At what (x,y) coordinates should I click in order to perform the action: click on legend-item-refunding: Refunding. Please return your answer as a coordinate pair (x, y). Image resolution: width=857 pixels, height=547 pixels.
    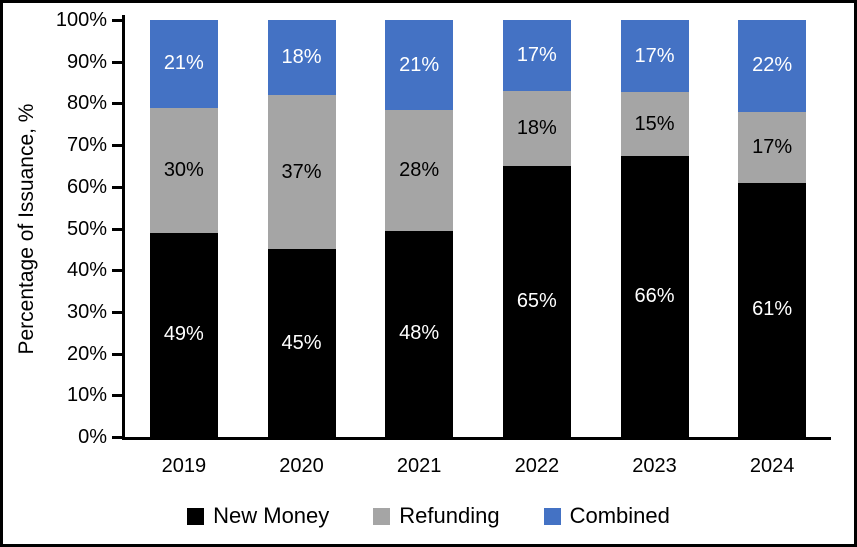
    Looking at the image, I should click on (436, 516).